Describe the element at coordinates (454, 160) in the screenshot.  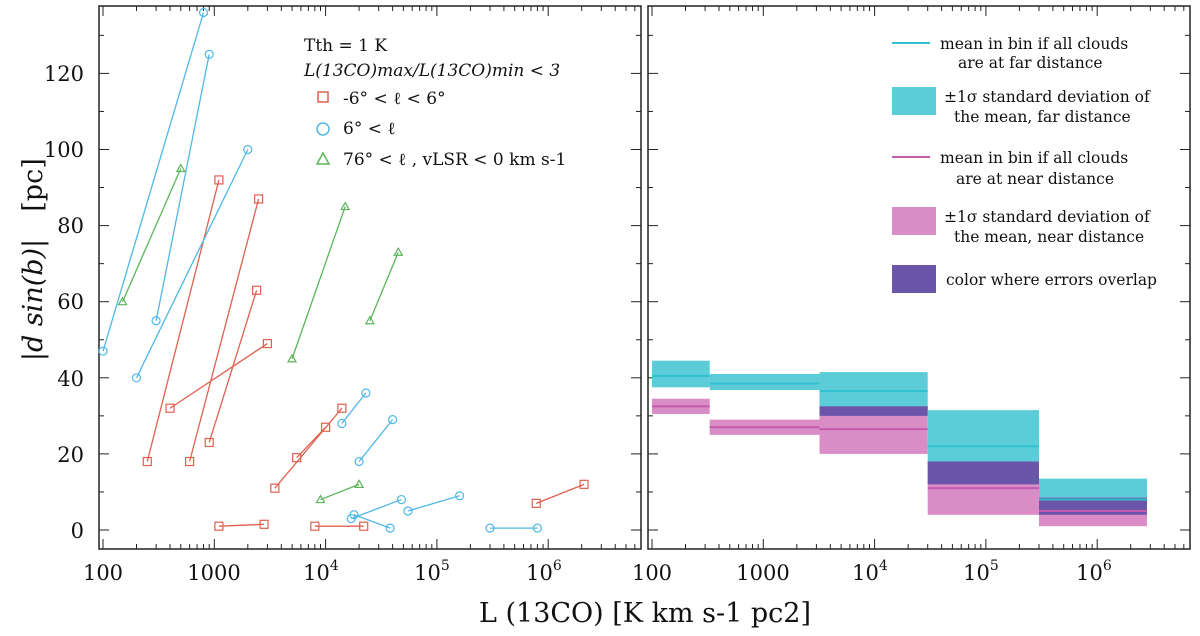
I see `legend-item-triangle: 76° < ℓ , vLSR < 0 km s-1` at that location.